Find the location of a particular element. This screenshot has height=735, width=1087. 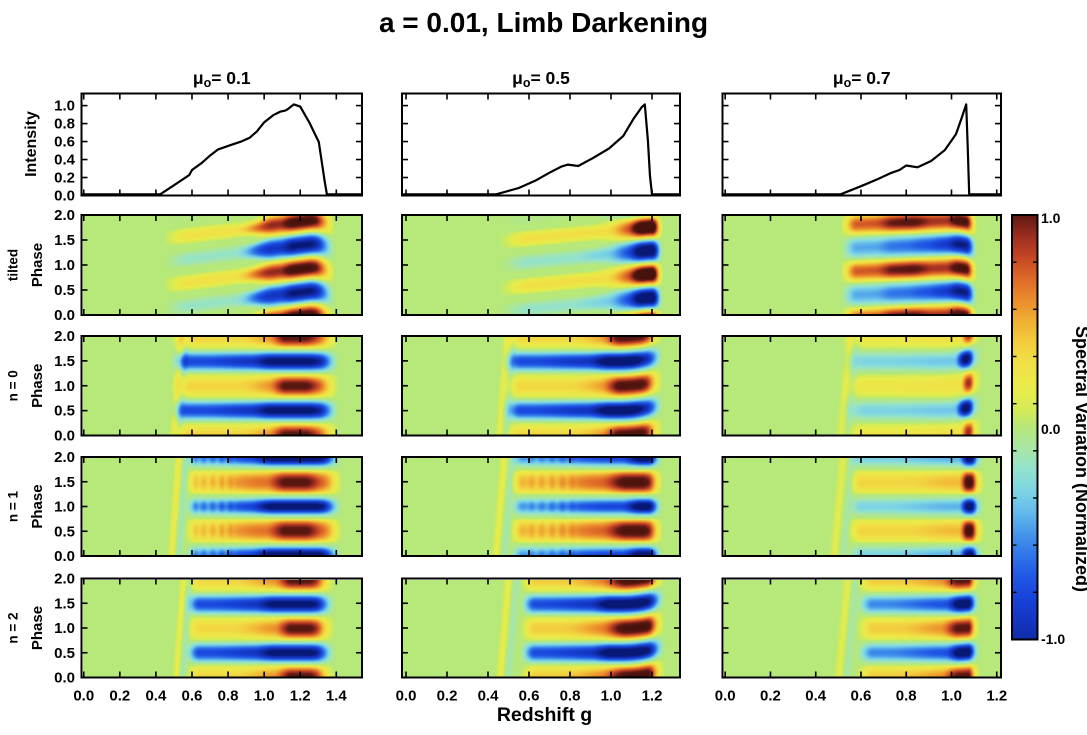

svg-text:Spectral Variation (Normalized: Spectral Variation (Normalized) is located at coordinates (1079, 459).